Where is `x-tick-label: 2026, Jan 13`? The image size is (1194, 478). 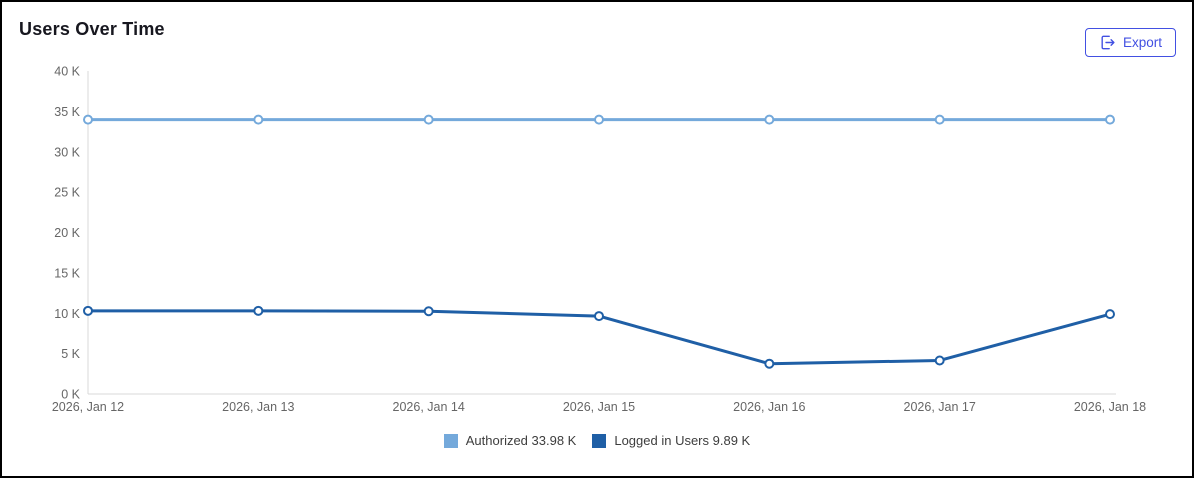 x-tick-label: 2026, Jan 13 is located at coordinates (258, 407).